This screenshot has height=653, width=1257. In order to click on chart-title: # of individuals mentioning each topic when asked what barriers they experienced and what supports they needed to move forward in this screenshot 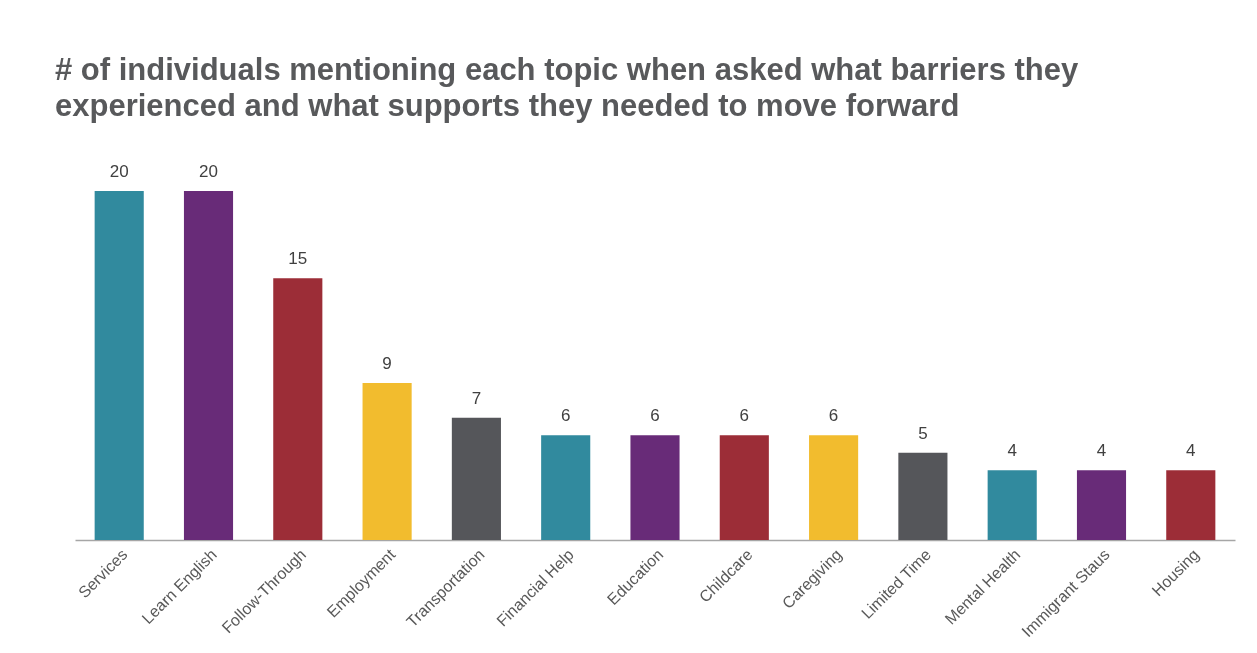, I will do `click(567, 87)`.